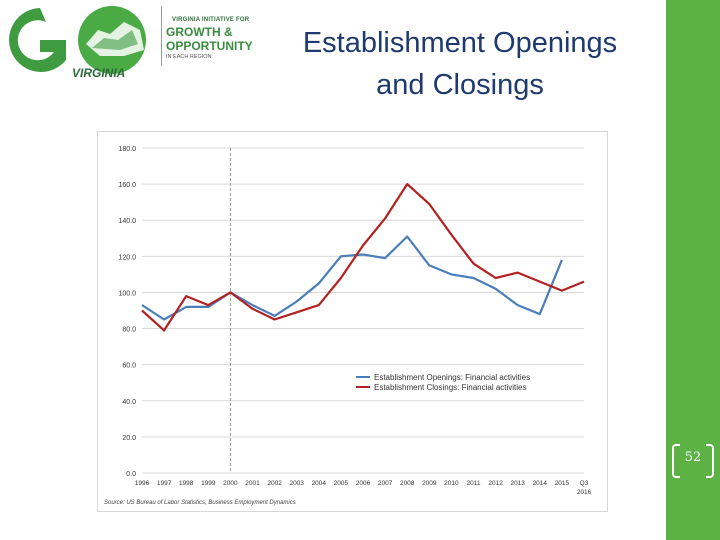  Describe the element at coordinates (129, 366) in the screenshot. I see `y-tick-label: 60.0` at that location.